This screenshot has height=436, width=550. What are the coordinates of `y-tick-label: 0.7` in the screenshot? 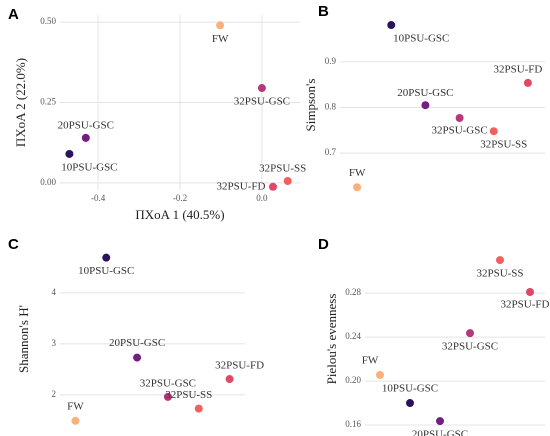 It's located at (331, 152).